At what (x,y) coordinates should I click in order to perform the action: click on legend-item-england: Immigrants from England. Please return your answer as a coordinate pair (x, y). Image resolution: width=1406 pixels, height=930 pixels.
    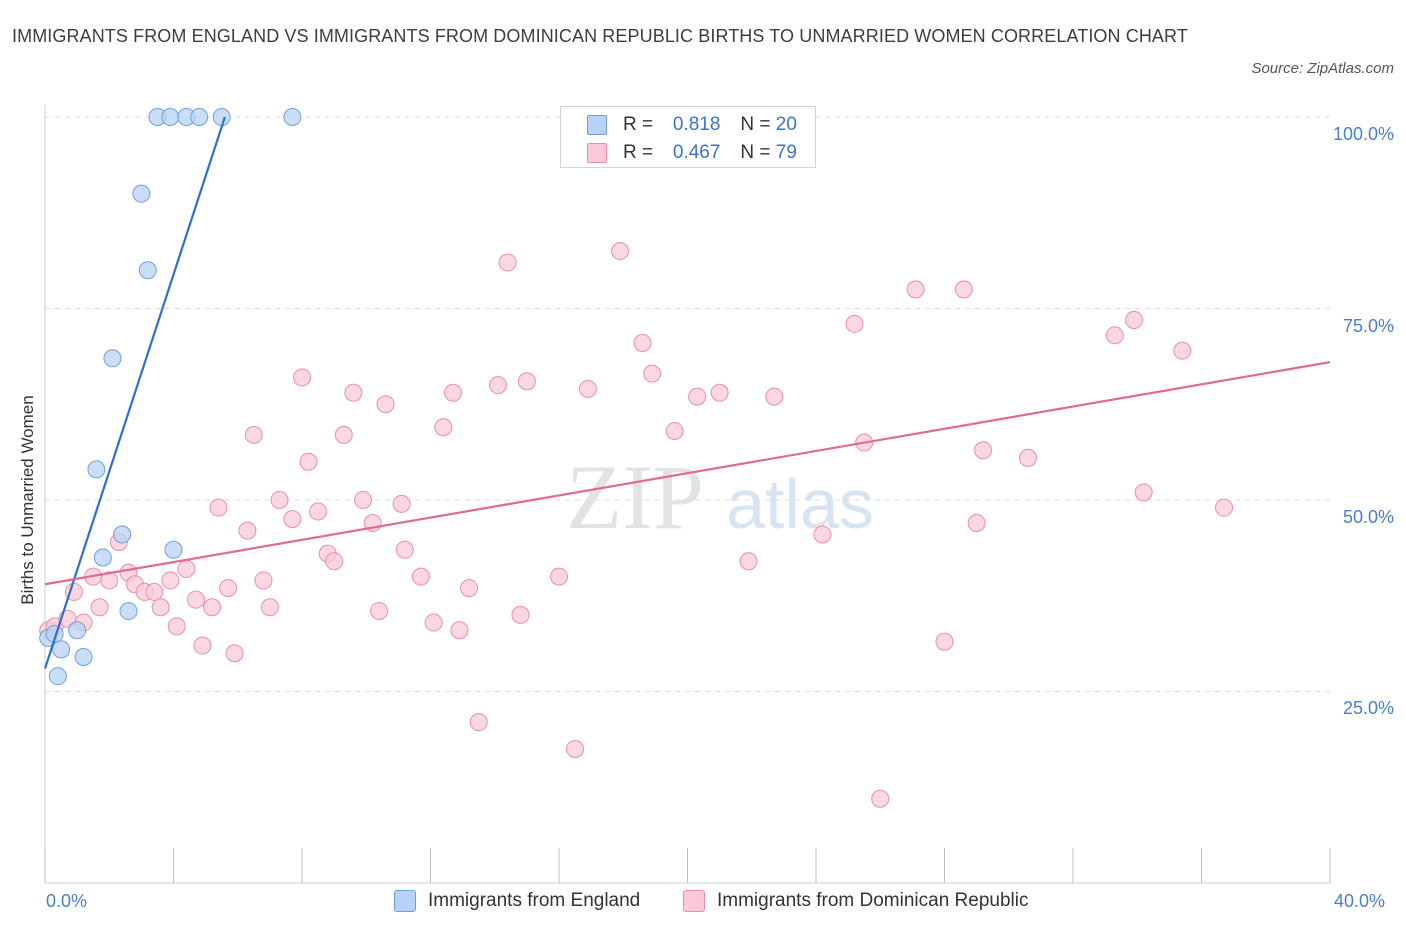
    Looking at the image, I should click on (517, 901).